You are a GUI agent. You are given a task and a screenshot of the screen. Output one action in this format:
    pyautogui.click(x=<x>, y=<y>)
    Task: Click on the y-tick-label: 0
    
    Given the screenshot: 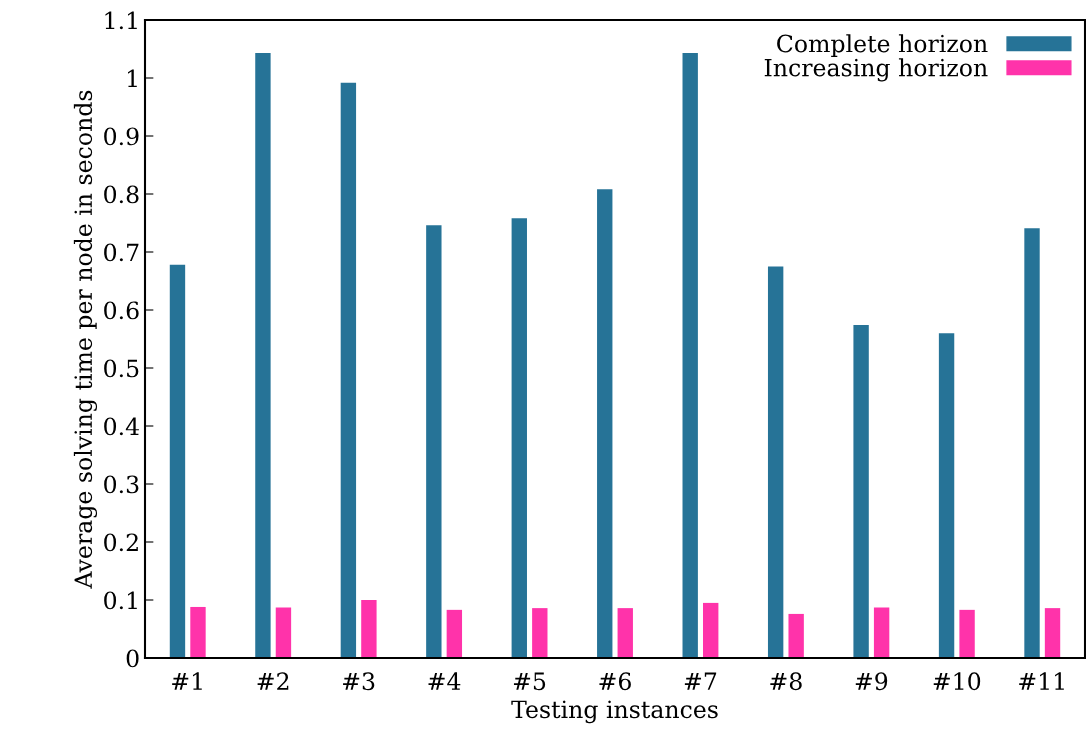 What is the action you would take?
    pyautogui.click(x=132, y=658)
    